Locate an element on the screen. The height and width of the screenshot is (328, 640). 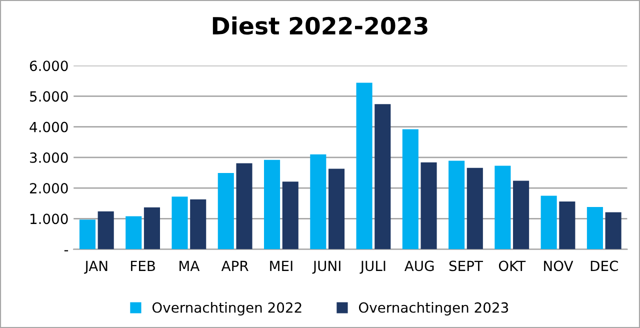
y-tick-label: - is located at coordinates (66, 251).